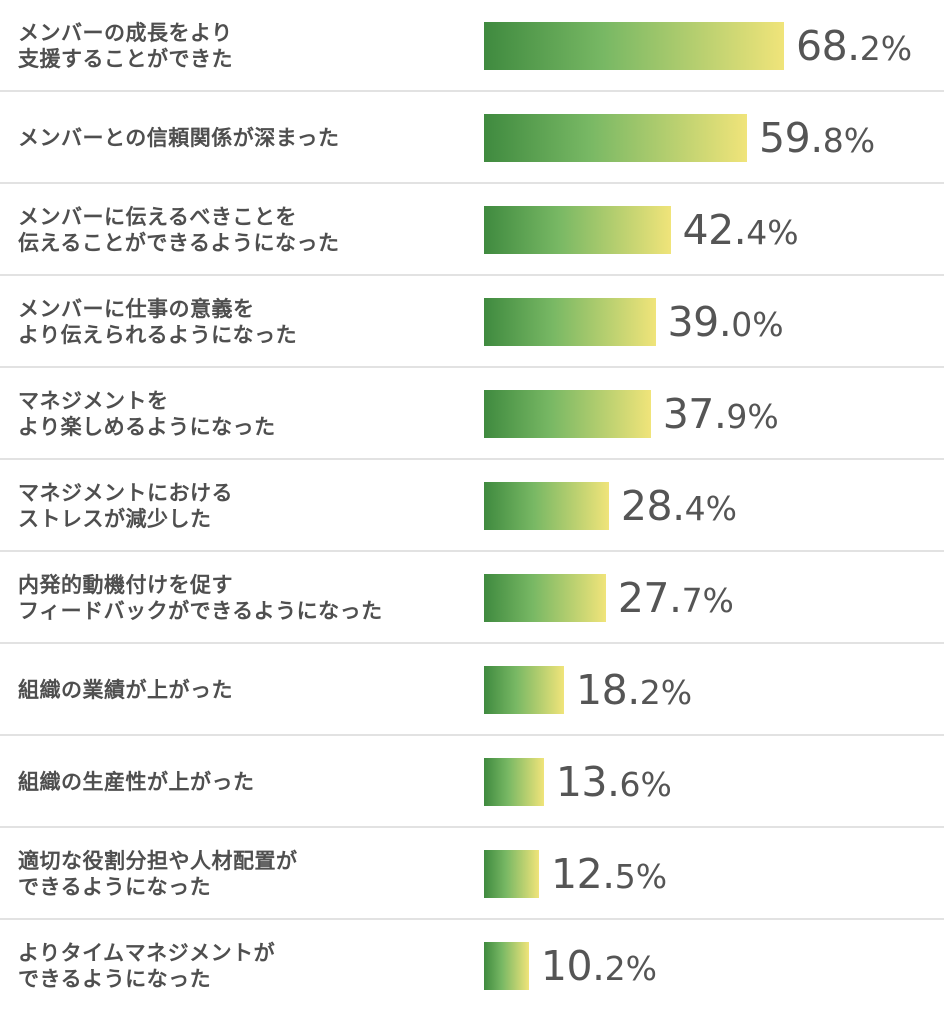 The width and height of the screenshot is (944, 1012). What do you see at coordinates (125, 505) in the screenshot?
I see `category-label: マネジメントにおける ストレスが減少した` at bounding box center [125, 505].